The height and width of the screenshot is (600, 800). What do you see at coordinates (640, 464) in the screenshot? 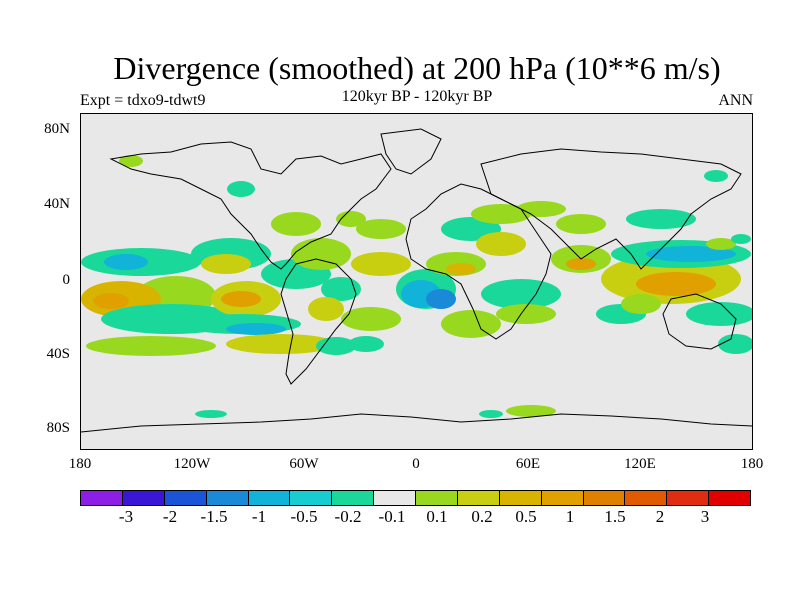
I see `lon-tick-label: 120E` at bounding box center [640, 464].